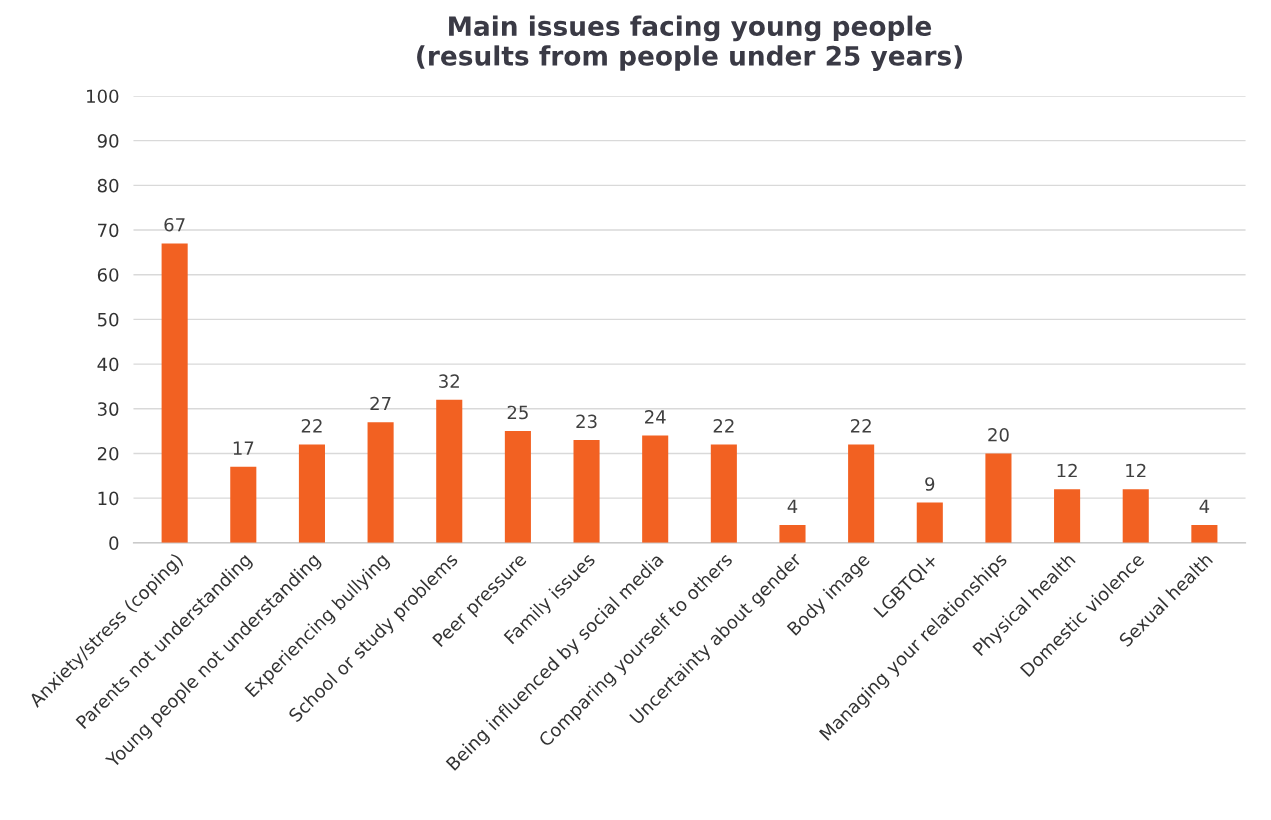  Describe the element at coordinates (380, 403) in the screenshot. I see `data-label: 27` at that location.